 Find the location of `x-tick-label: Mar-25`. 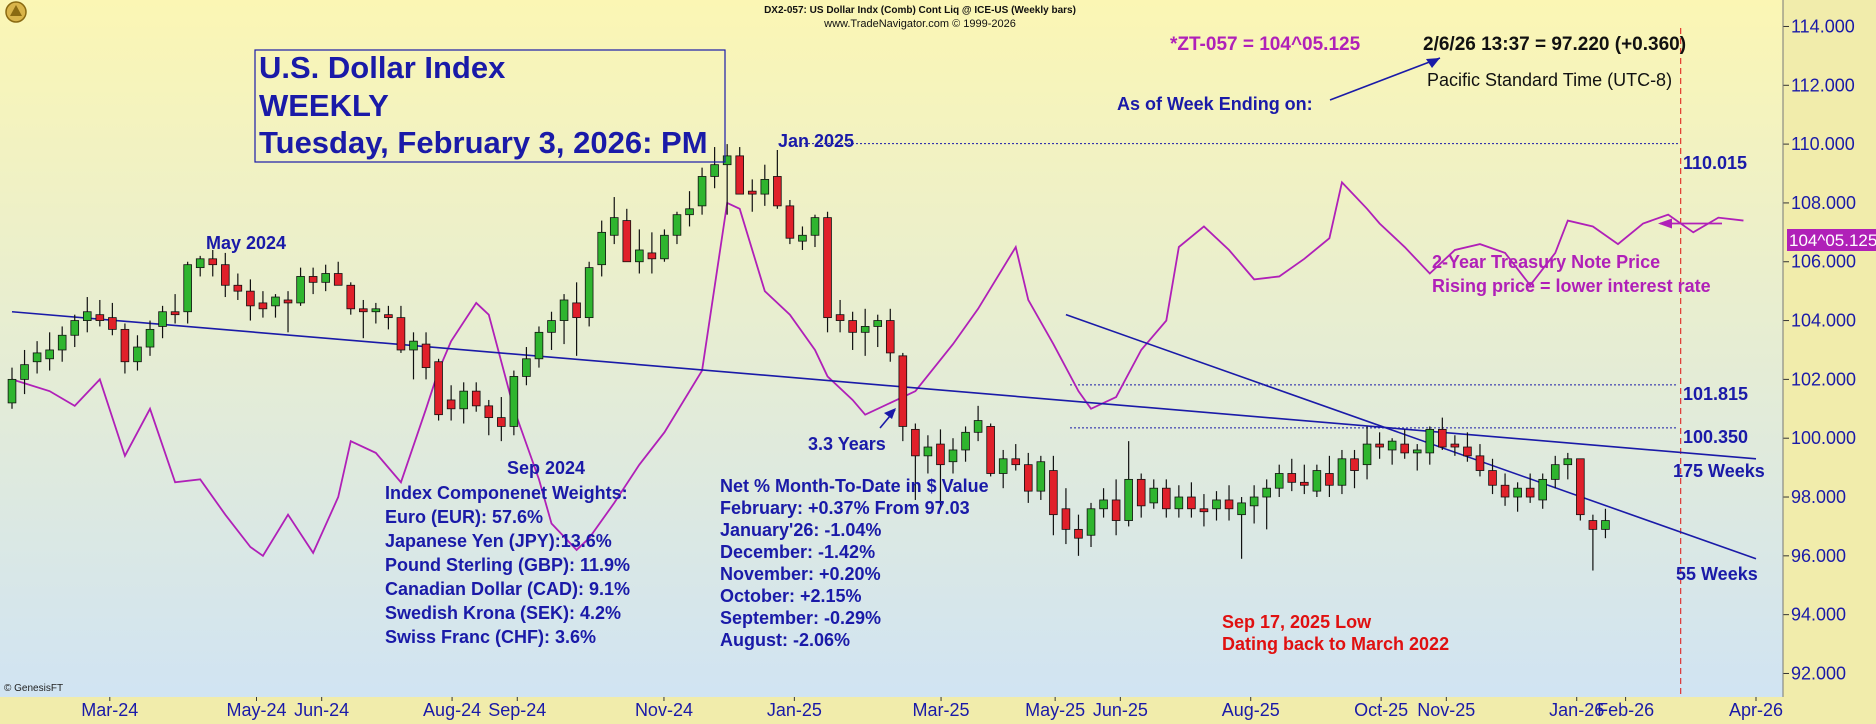

x-tick-label: Mar-25 is located at coordinates (941, 710).